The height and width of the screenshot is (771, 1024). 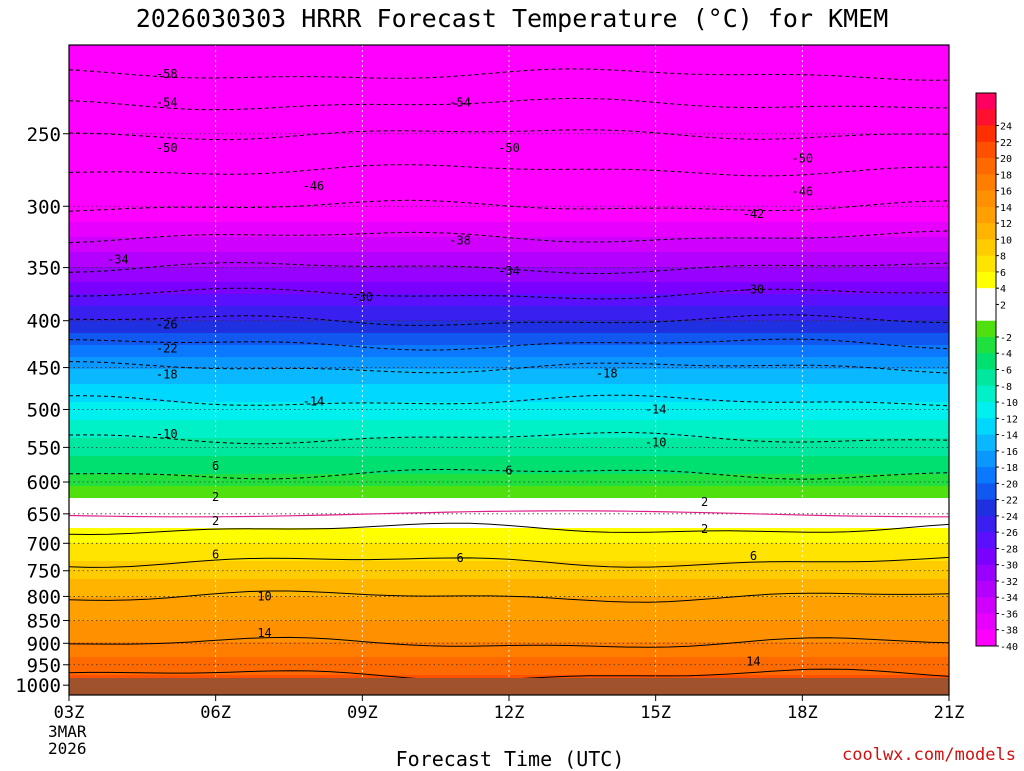 I want to click on y-tick-label: 600, so click(x=44, y=483).